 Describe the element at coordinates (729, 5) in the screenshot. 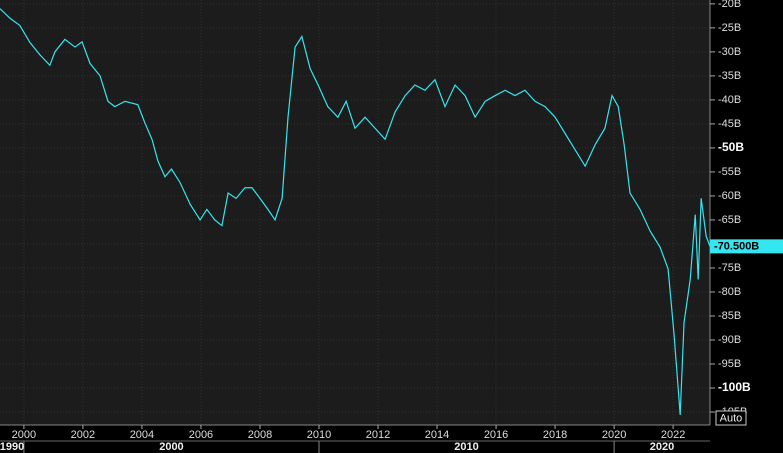

I see `y-tick-label: -20B` at that location.